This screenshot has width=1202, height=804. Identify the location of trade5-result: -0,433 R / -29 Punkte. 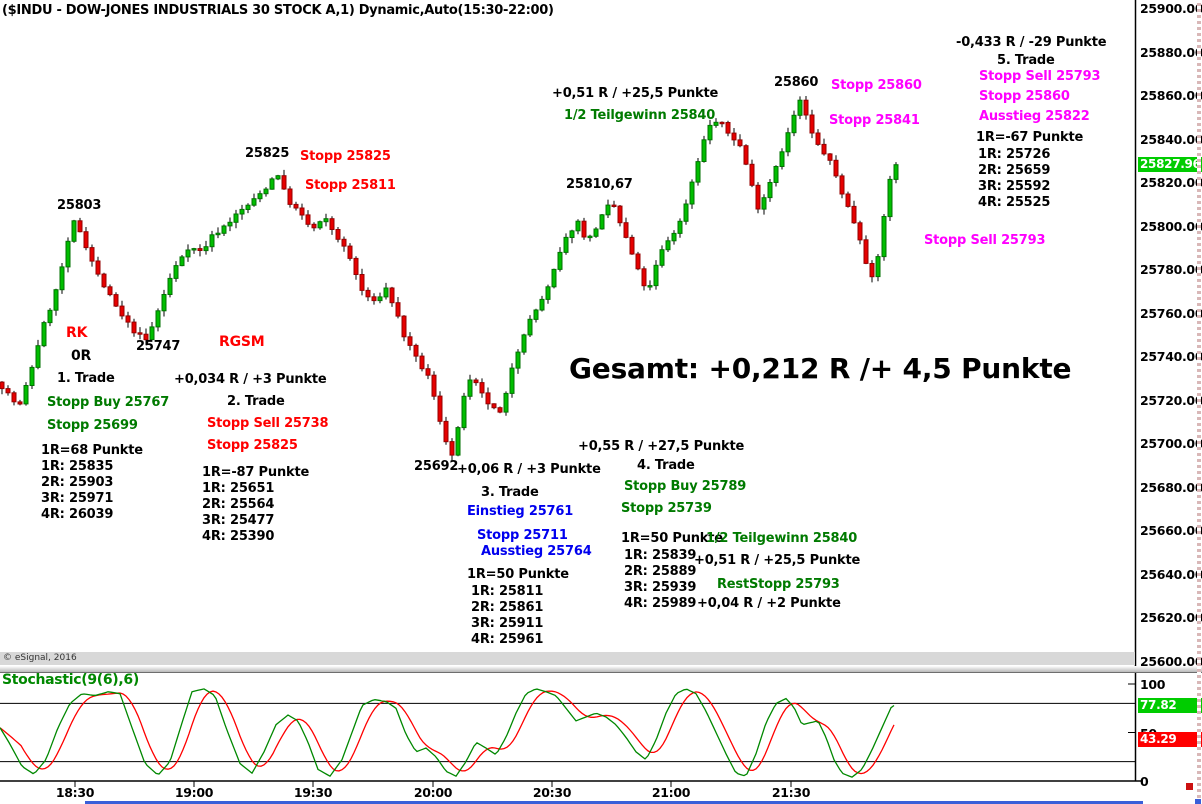
(1031, 42).